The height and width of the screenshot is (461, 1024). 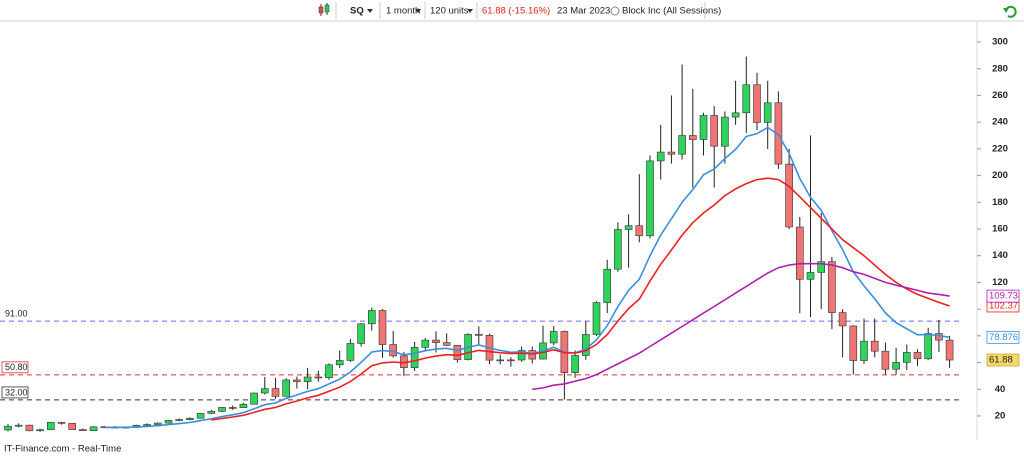 I want to click on last-value-label: 61.88, so click(x=1001, y=360).